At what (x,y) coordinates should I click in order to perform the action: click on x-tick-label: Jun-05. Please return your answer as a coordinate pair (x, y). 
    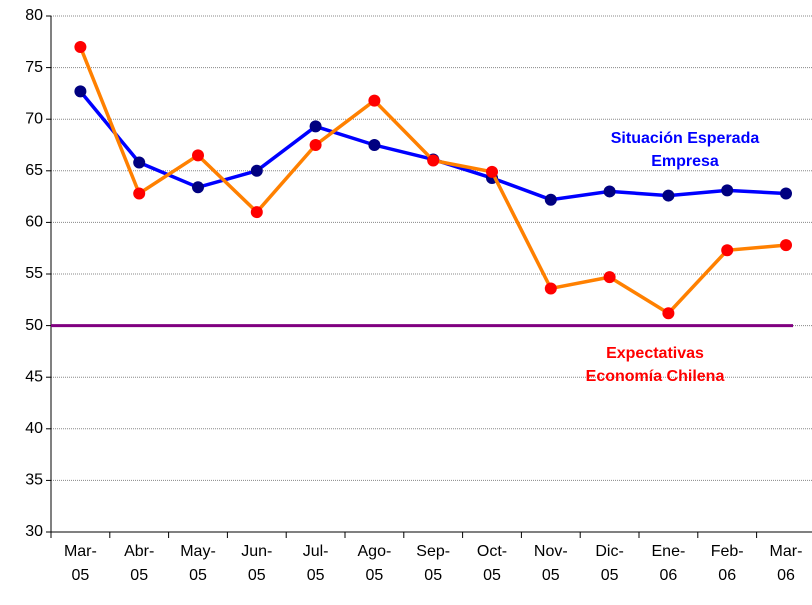
    Looking at the image, I should click on (256, 563).